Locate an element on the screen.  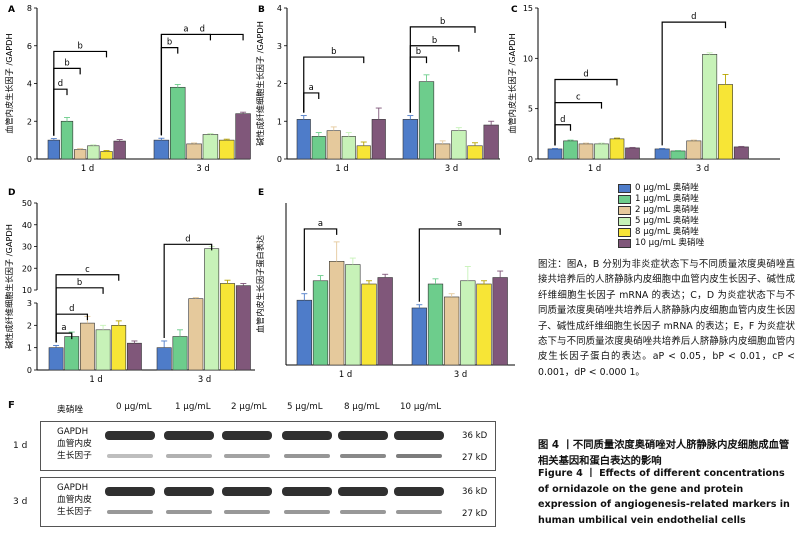
y-tick-label: 1 is located at coordinates (29, 348).